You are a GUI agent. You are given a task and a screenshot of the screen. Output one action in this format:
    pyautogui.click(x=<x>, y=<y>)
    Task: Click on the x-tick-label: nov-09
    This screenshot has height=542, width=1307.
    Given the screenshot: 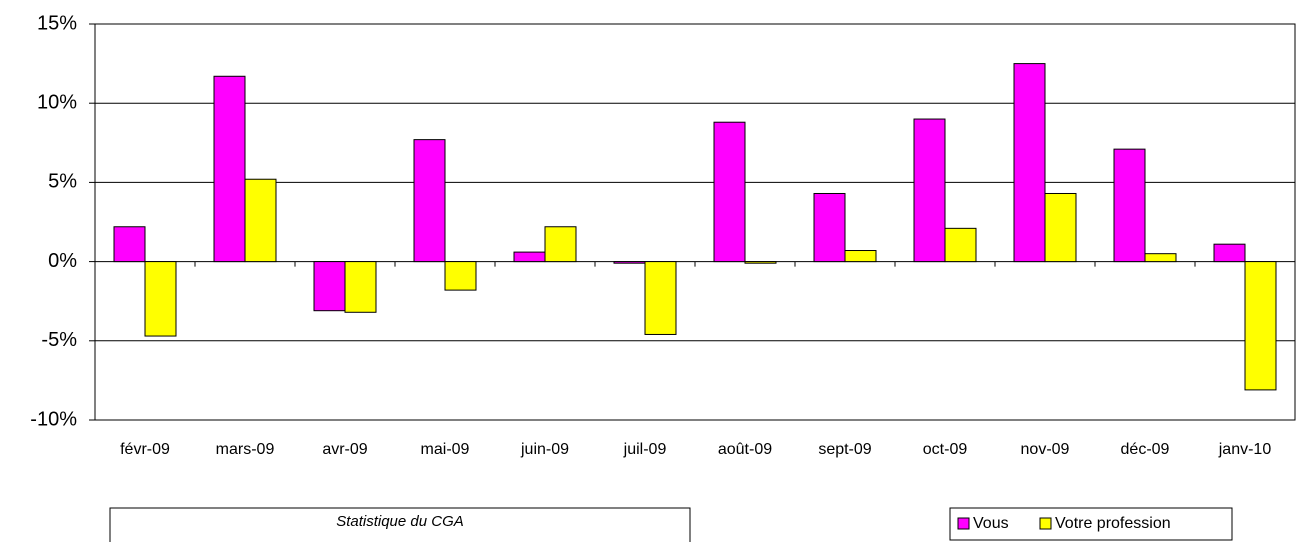 What is the action you would take?
    pyautogui.click(x=1045, y=449)
    